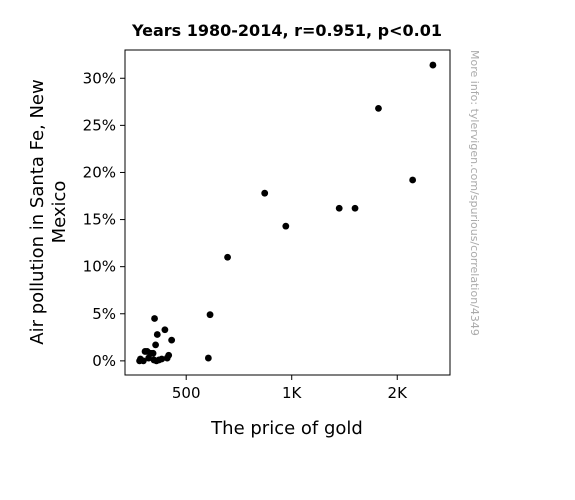  What do you see at coordinates (292, 393) in the screenshot?
I see `x-tick-label: 1K` at bounding box center [292, 393].